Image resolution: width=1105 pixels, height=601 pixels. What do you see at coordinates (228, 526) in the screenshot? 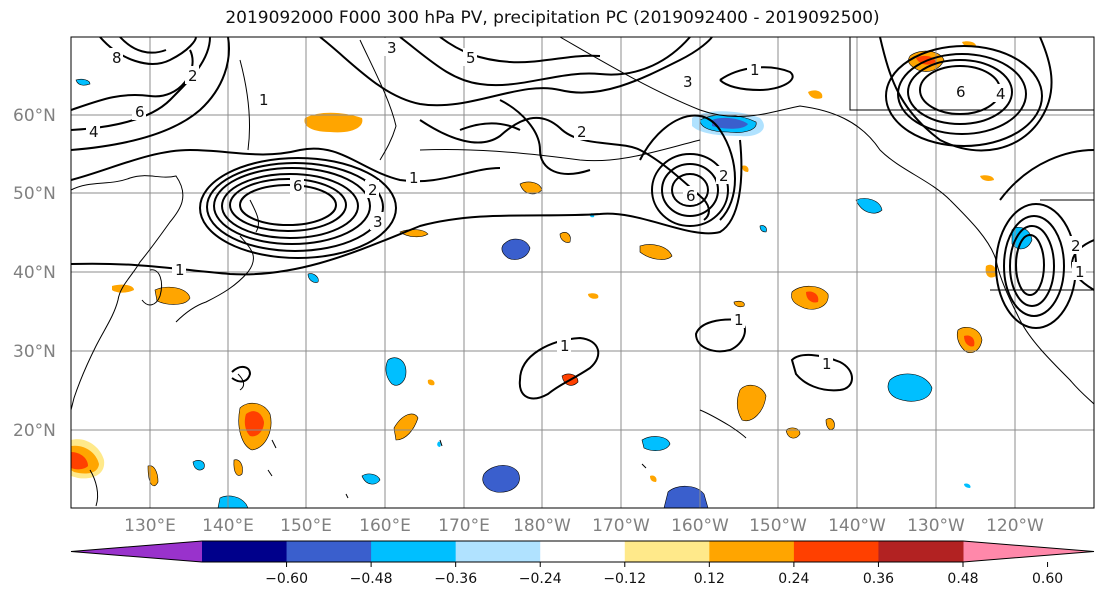
I see `lon-label: 140°E` at bounding box center [228, 526].